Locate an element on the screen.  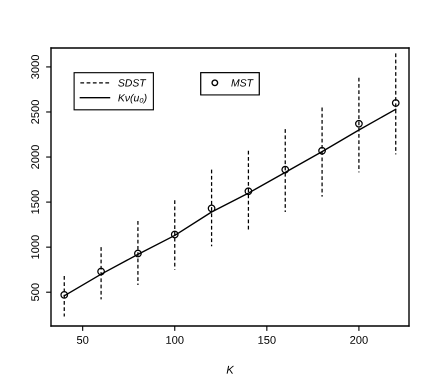
y-tick-label: 2000 is located at coordinates (35, 157).